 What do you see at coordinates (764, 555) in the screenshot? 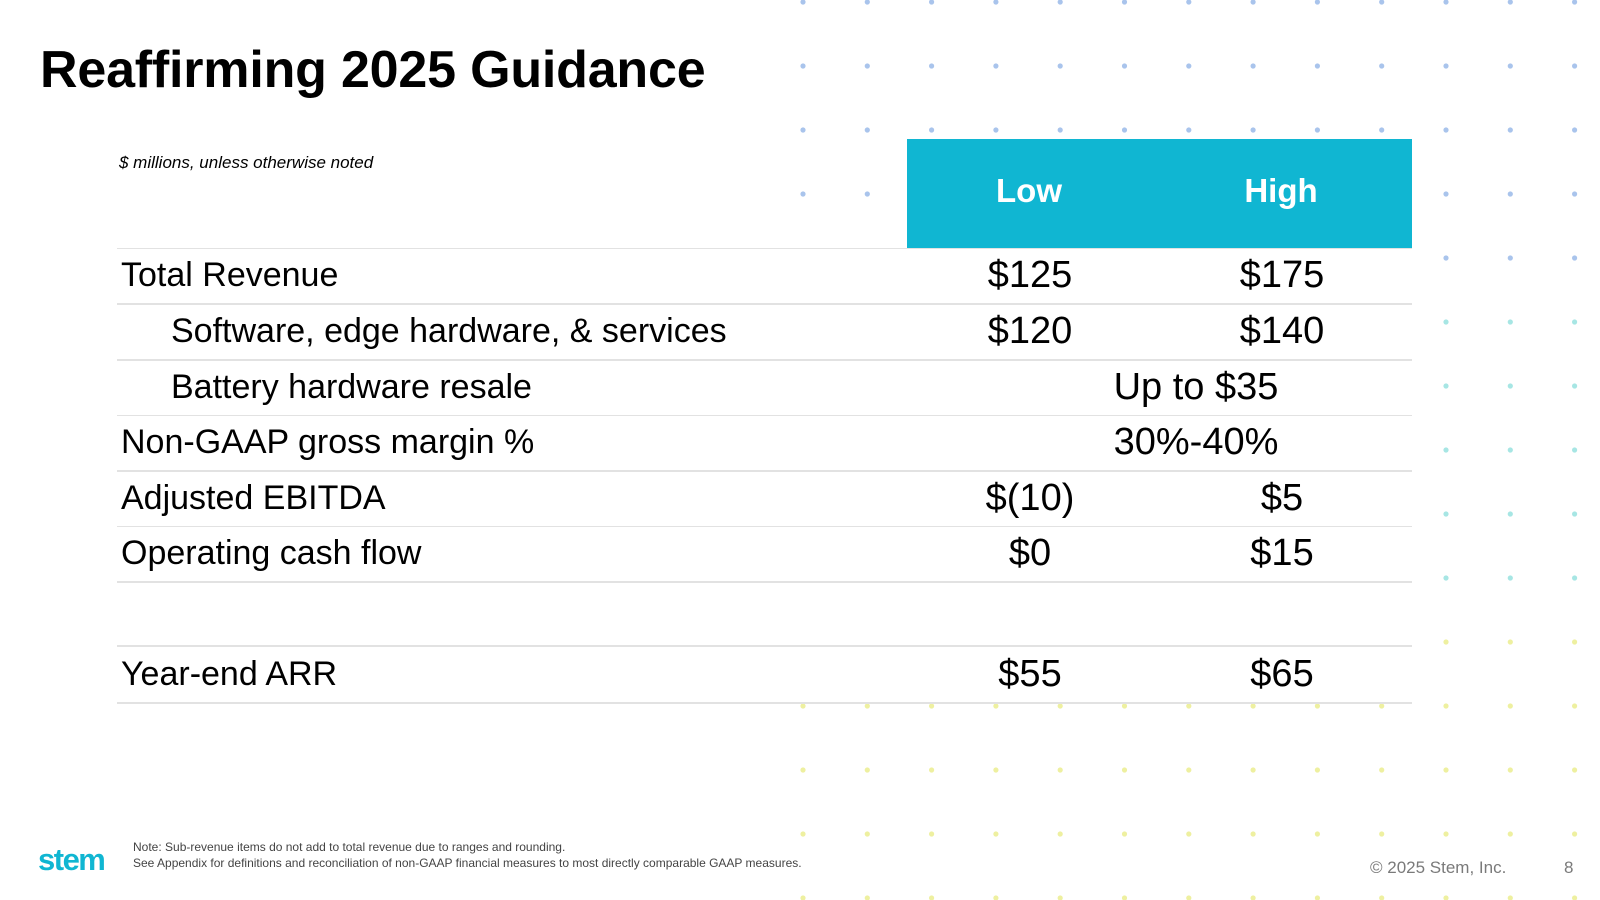
I see `row-operating-cash-flow: Operating cash flow $0 $15` at bounding box center [764, 555].